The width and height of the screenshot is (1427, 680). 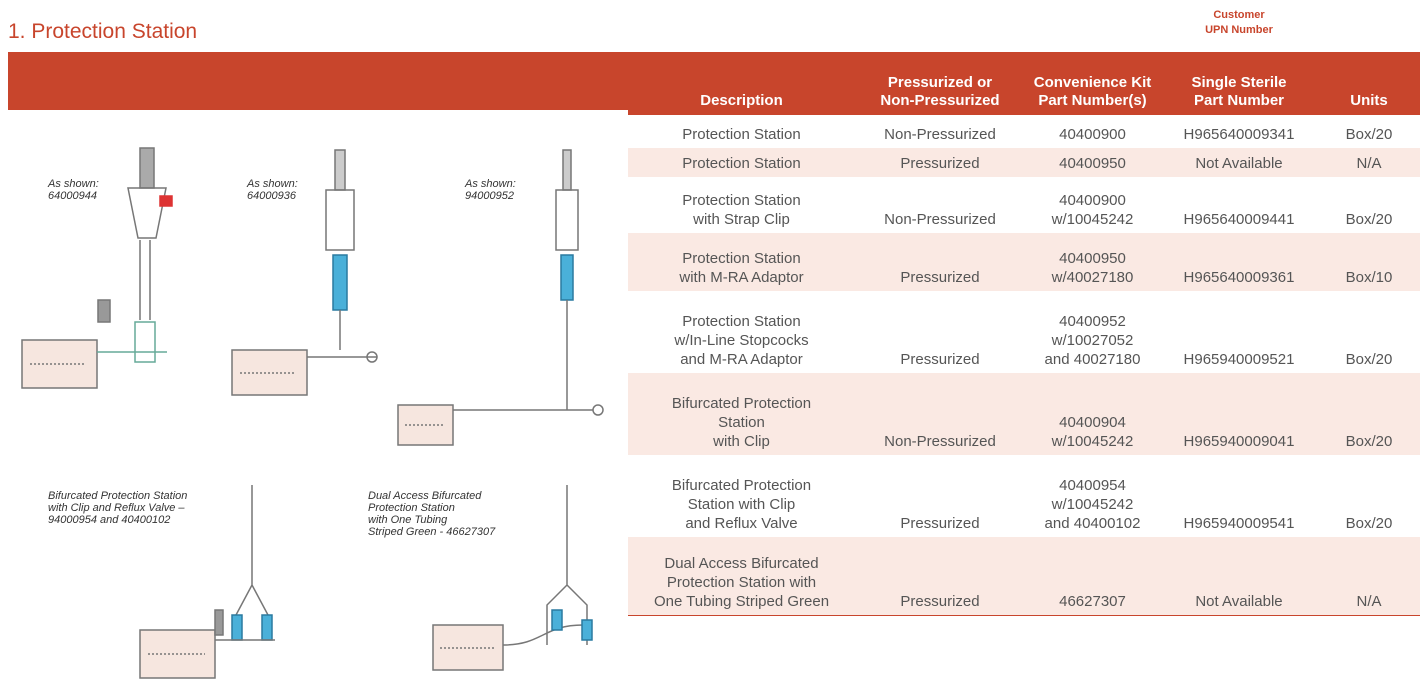 I want to click on text-line: with Clip, so click(x=741, y=441).